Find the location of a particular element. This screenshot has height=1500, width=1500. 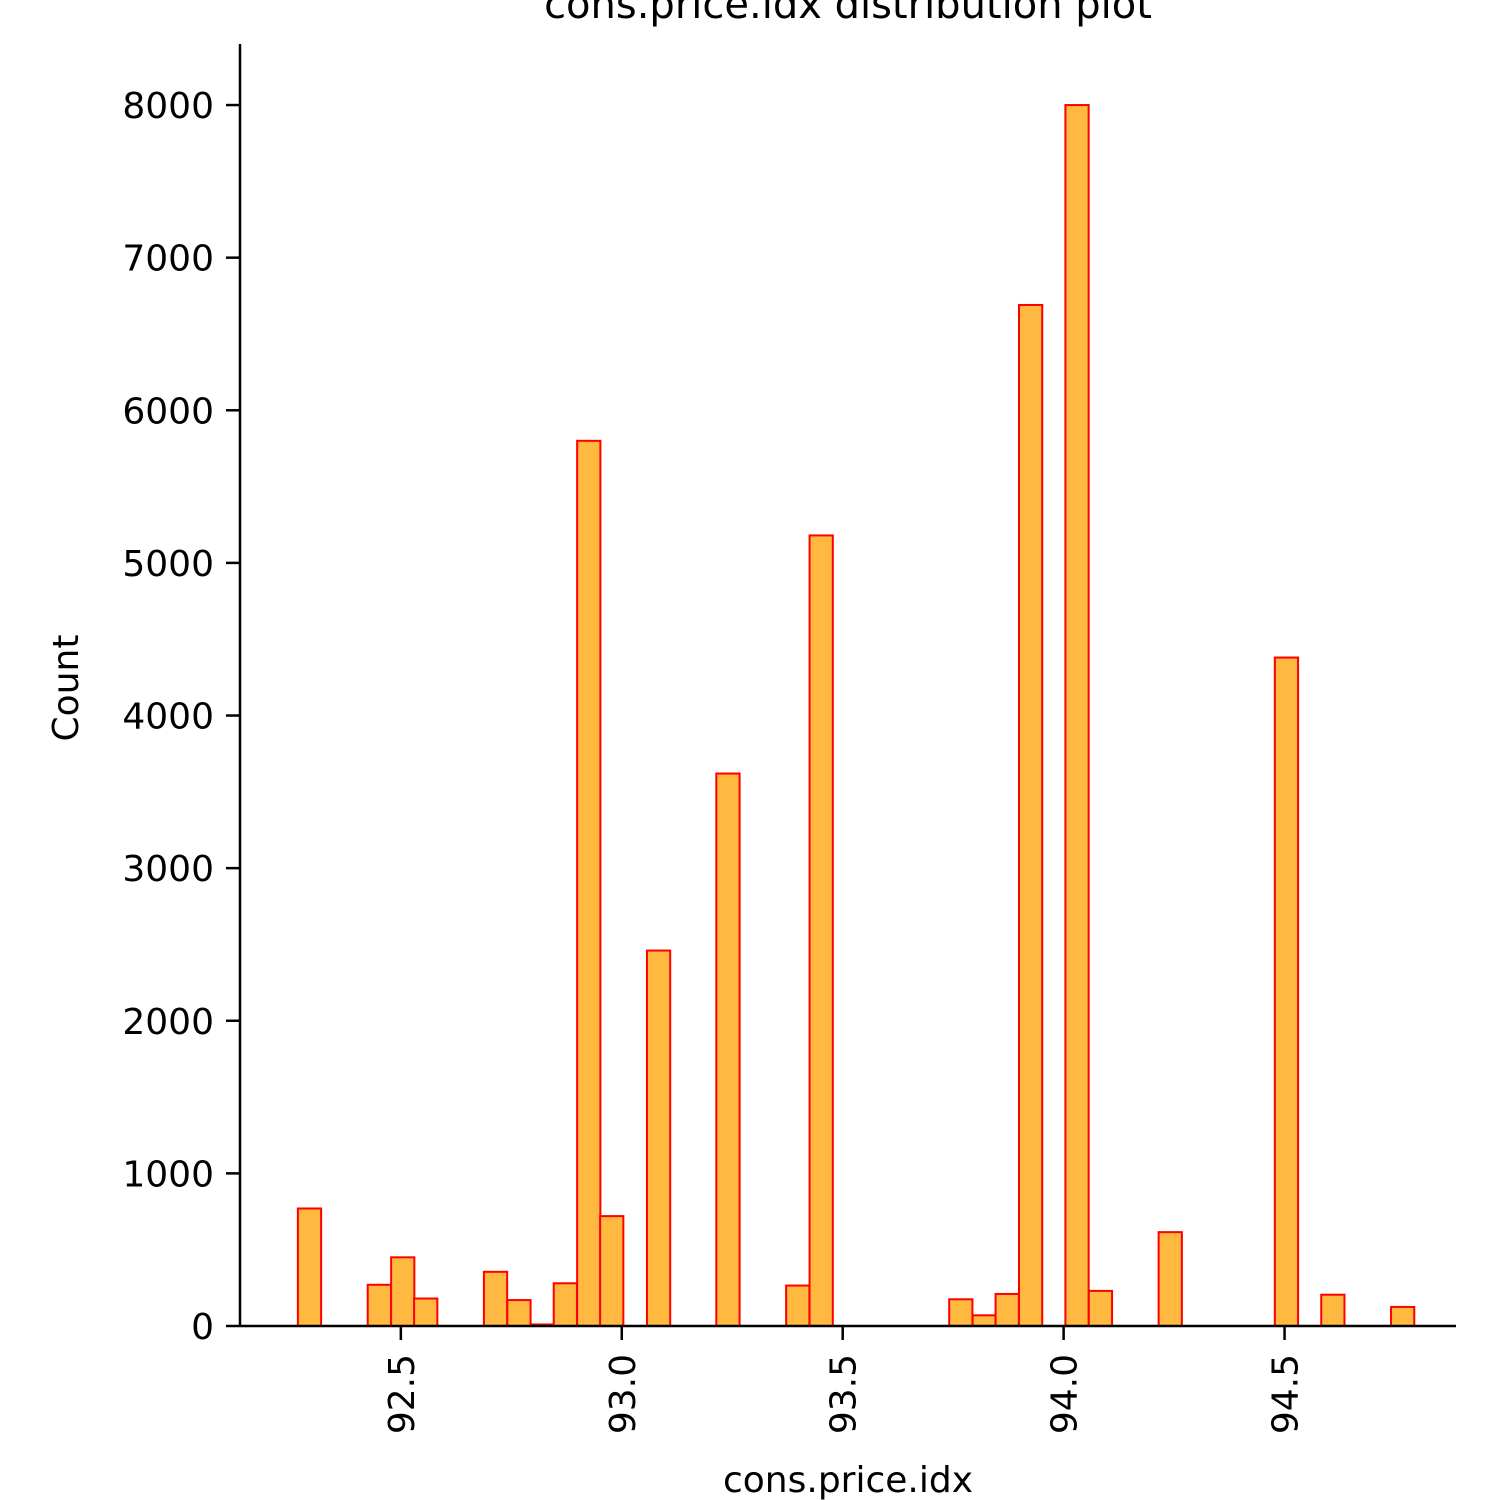

x-axis-title: cons.price.idx is located at coordinates (848, 1480).